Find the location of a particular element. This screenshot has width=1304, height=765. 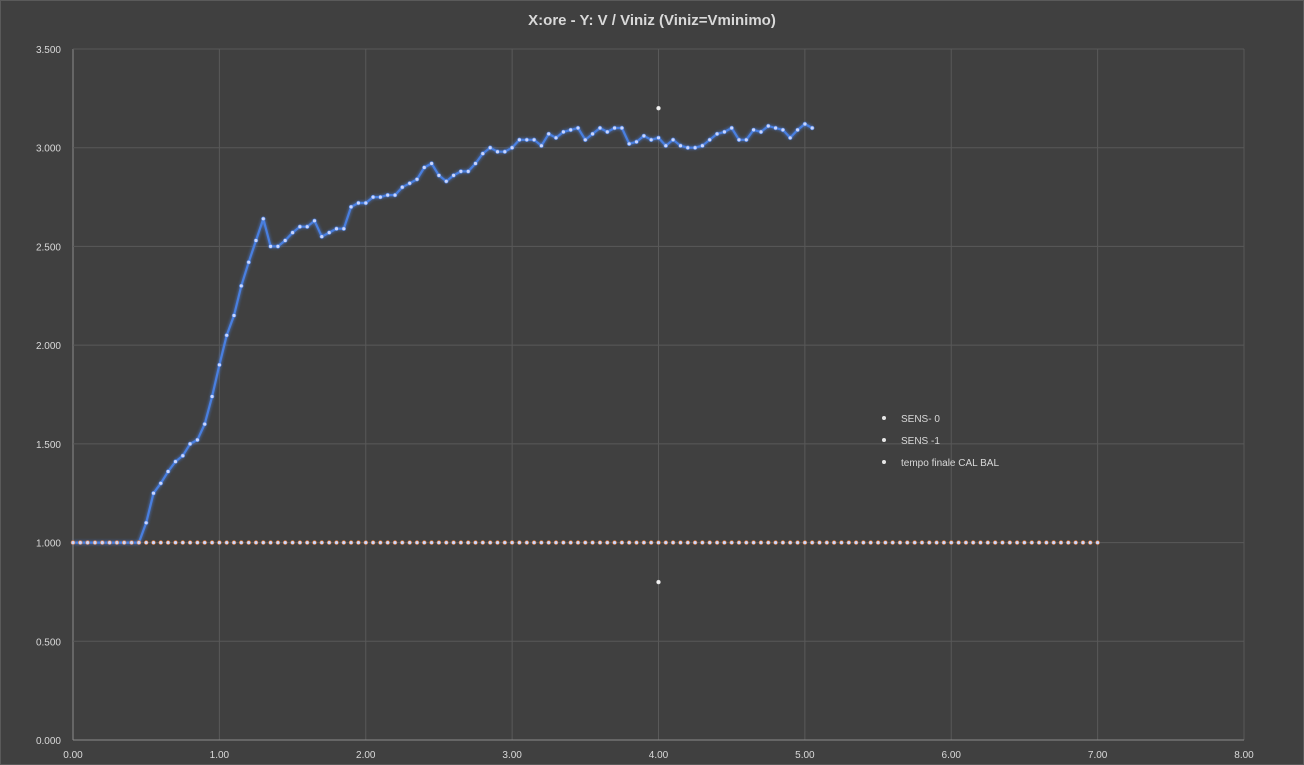

legend-label: tempo finale CAL BAL is located at coordinates (950, 463).